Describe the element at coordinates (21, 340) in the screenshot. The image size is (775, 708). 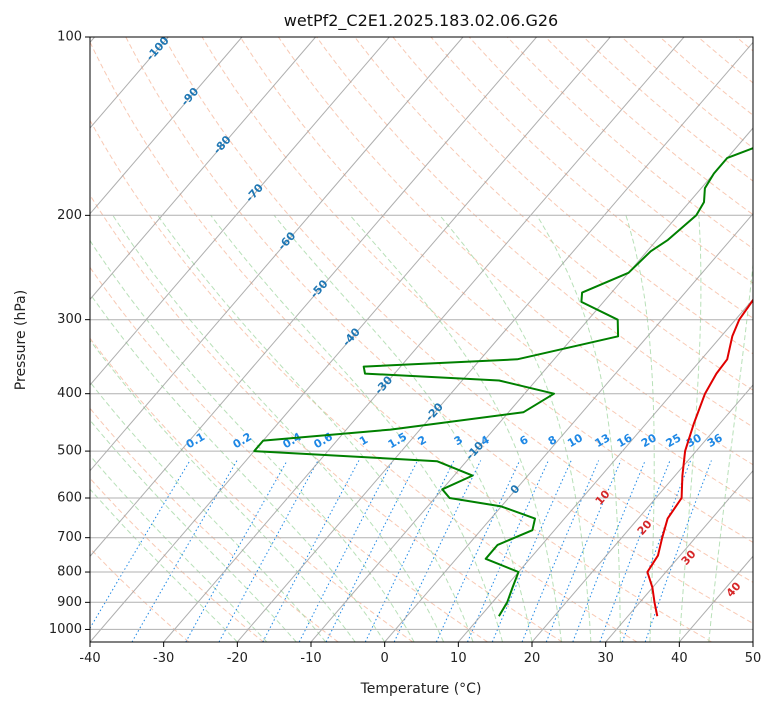
I see `y-axis-label: Pressure (hPa)` at that location.